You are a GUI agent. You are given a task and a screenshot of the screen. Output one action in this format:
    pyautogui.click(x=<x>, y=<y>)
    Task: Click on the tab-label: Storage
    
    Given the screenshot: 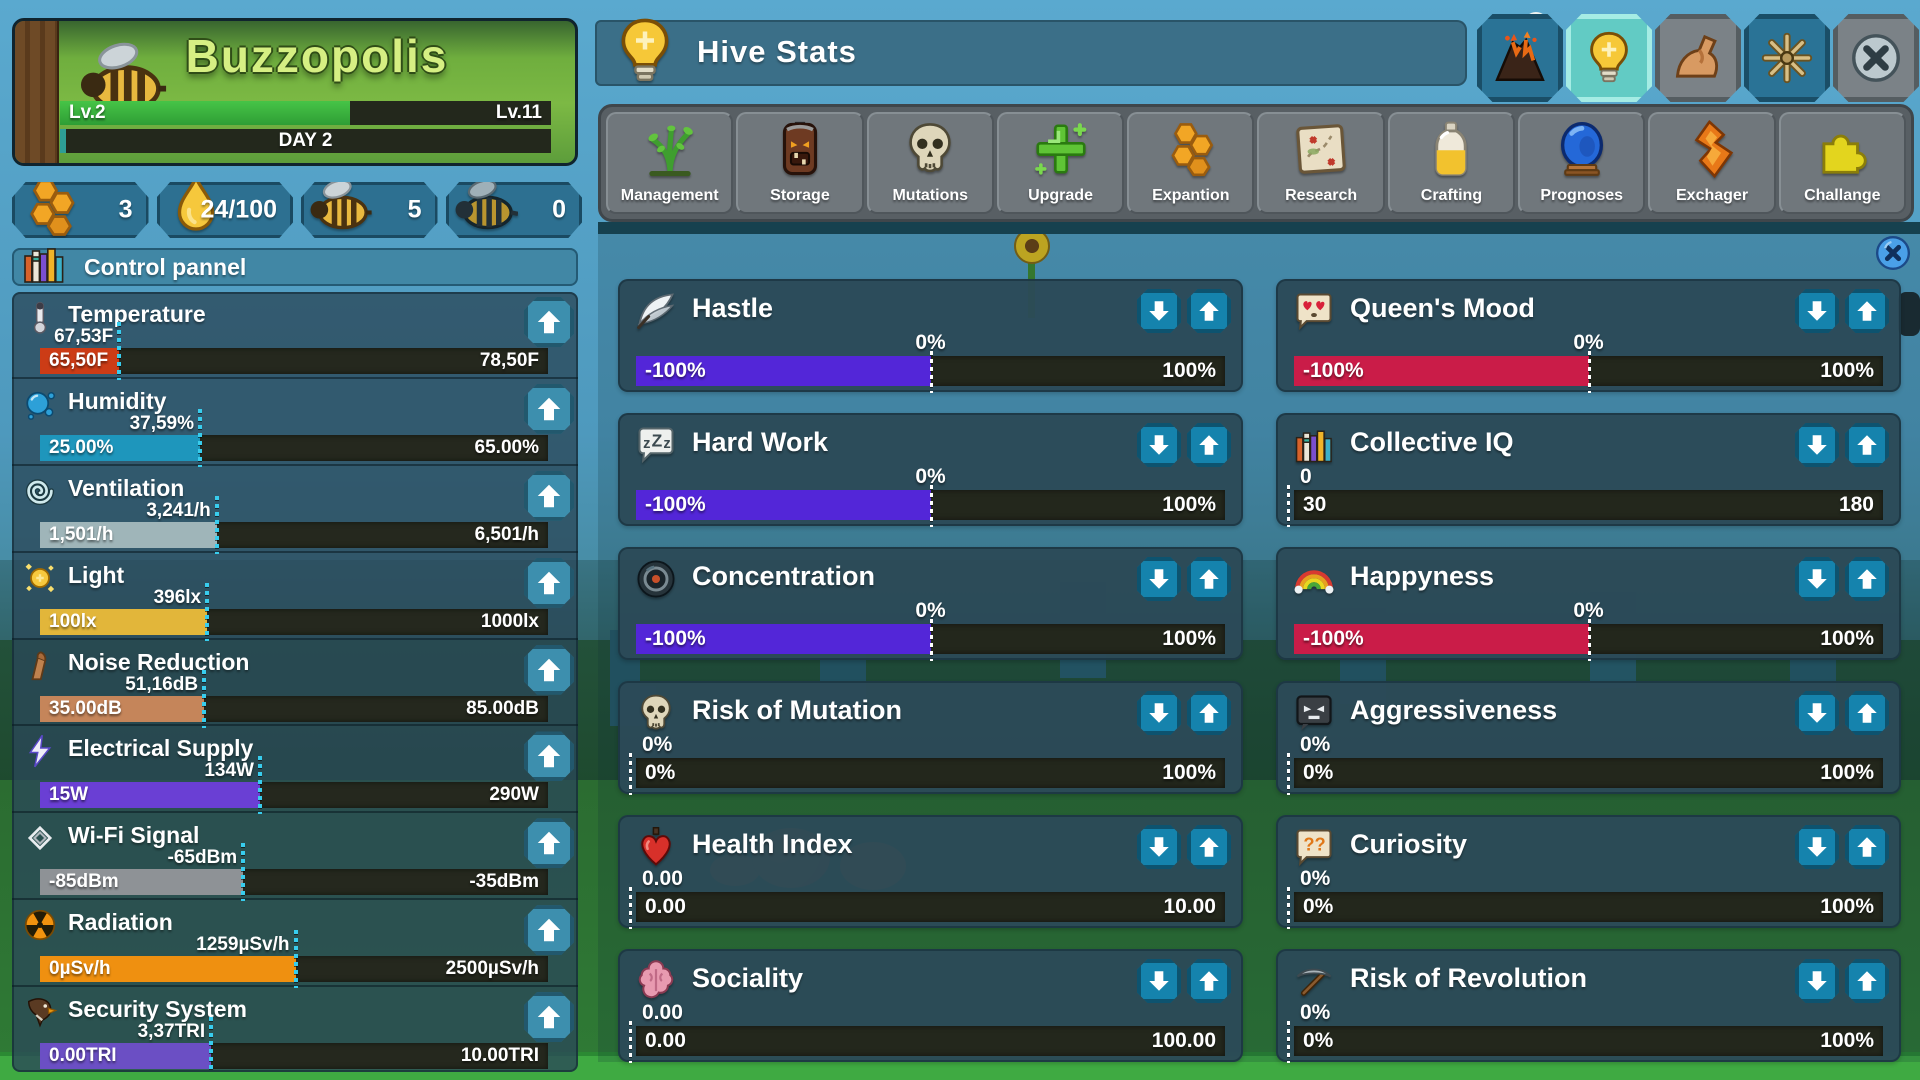 What is the action you would take?
    pyautogui.click(x=800, y=195)
    